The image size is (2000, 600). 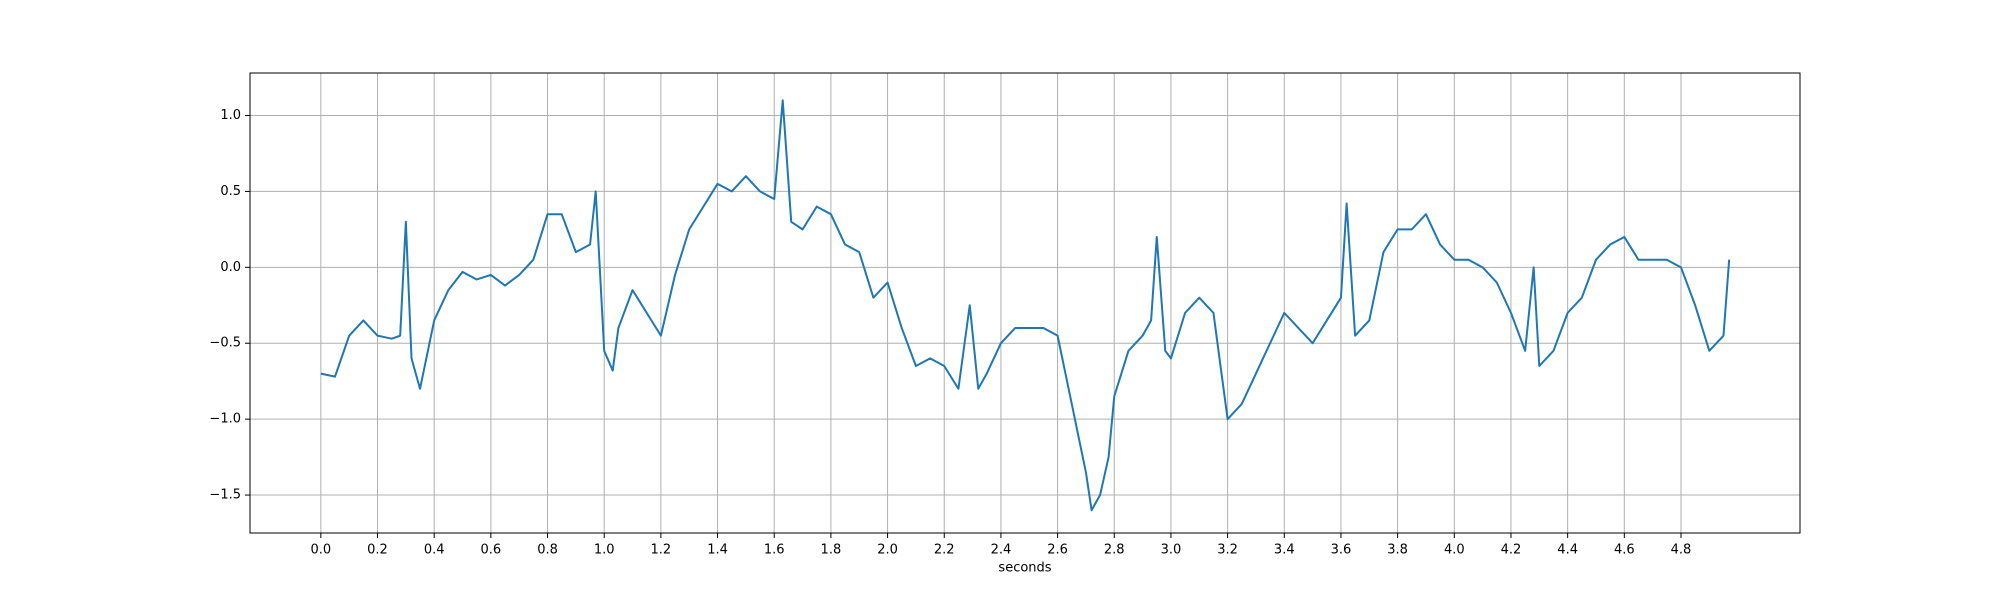 I want to click on x-tick-label: 2.0, so click(x=887, y=550).